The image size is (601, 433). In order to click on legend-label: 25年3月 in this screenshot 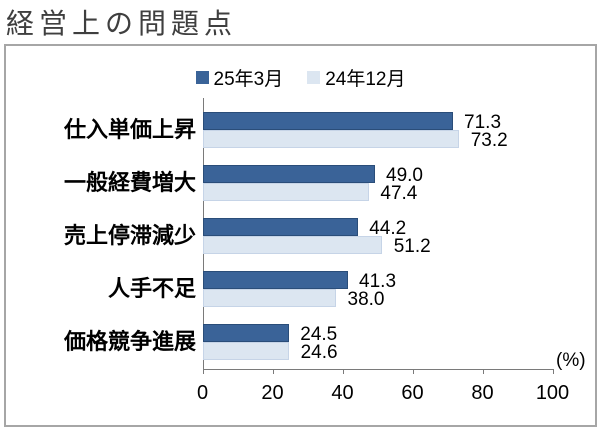, I will do `click(248, 79)`.